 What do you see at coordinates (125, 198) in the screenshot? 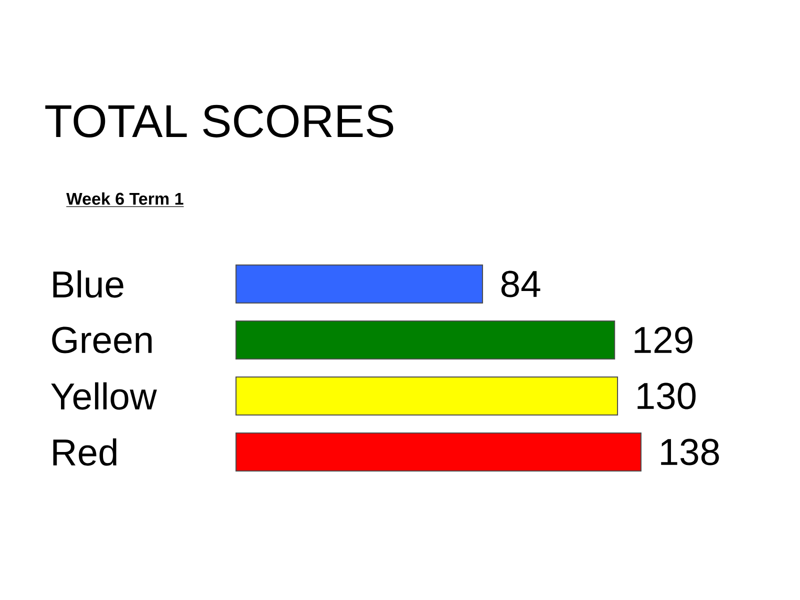
I see `chart-subtitle: Week 6 Term 1` at bounding box center [125, 198].